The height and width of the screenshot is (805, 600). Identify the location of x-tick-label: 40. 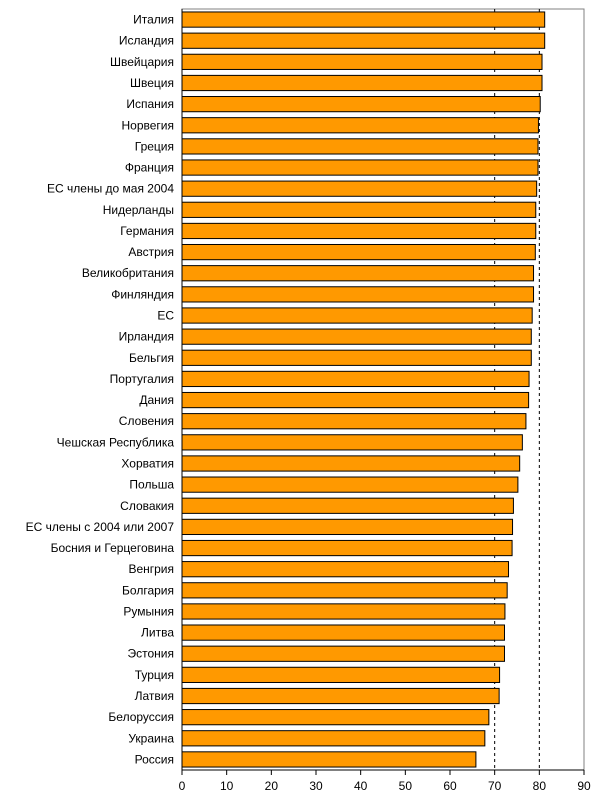
(361, 786).